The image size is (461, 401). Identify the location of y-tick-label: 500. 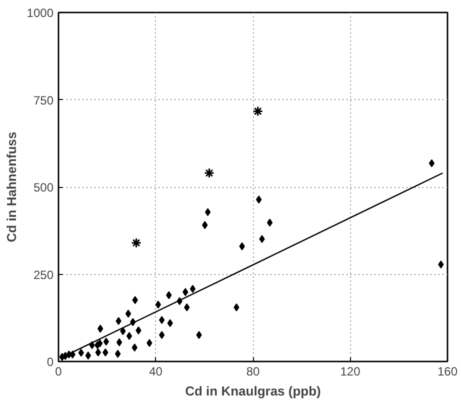
(43, 187).